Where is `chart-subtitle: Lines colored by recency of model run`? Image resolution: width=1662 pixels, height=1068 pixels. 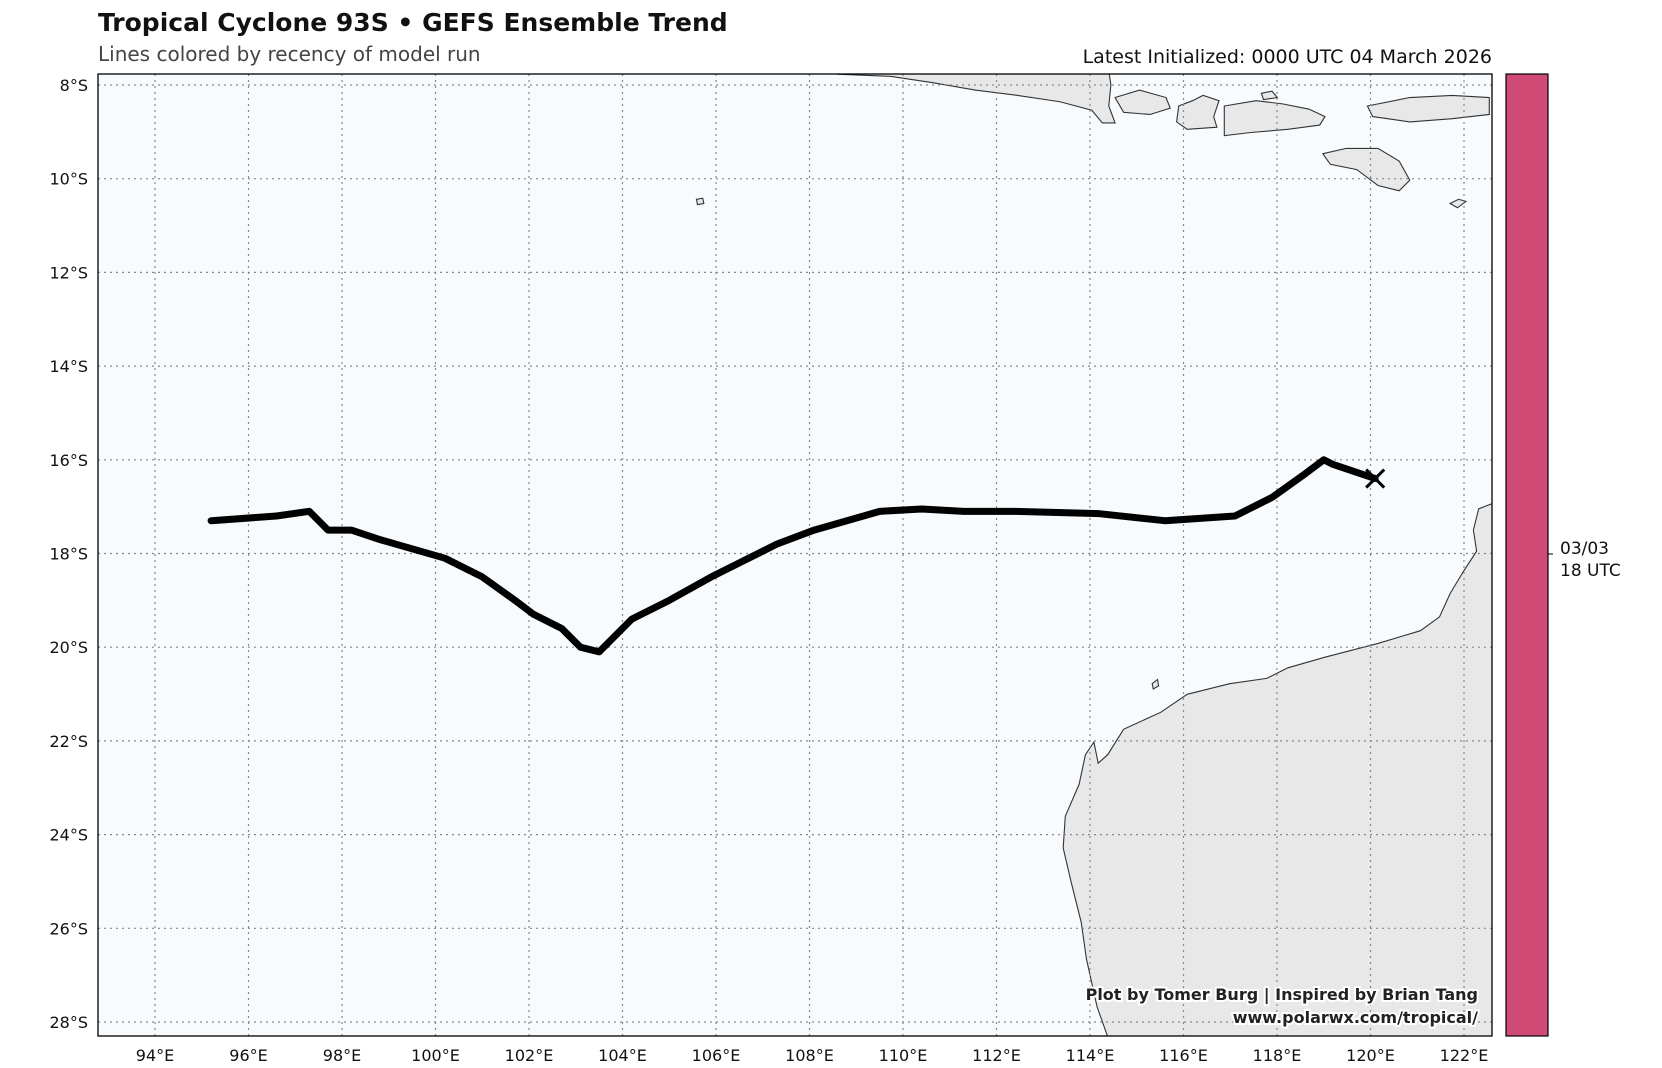
chart-subtitle: Lines colored by recency of model run is located at coordinates (289, 54).